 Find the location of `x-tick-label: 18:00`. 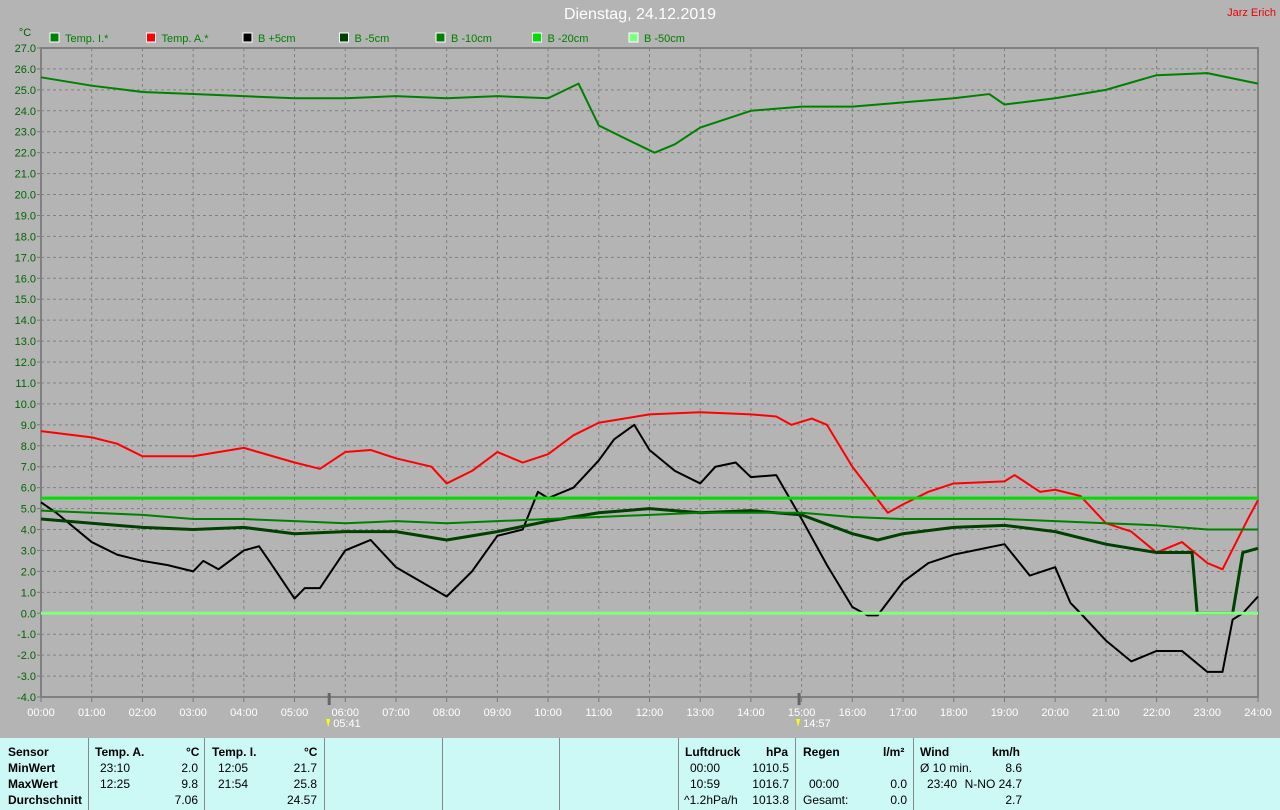

x-tick-label: 18:00 is located at coordinates (954, 713).